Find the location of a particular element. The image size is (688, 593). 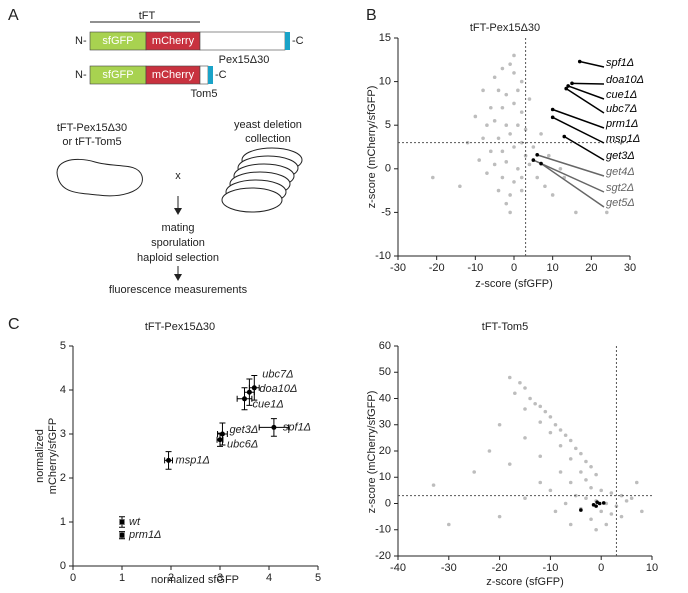

y-tick-label: 40 is located at coordinates (385, 398).